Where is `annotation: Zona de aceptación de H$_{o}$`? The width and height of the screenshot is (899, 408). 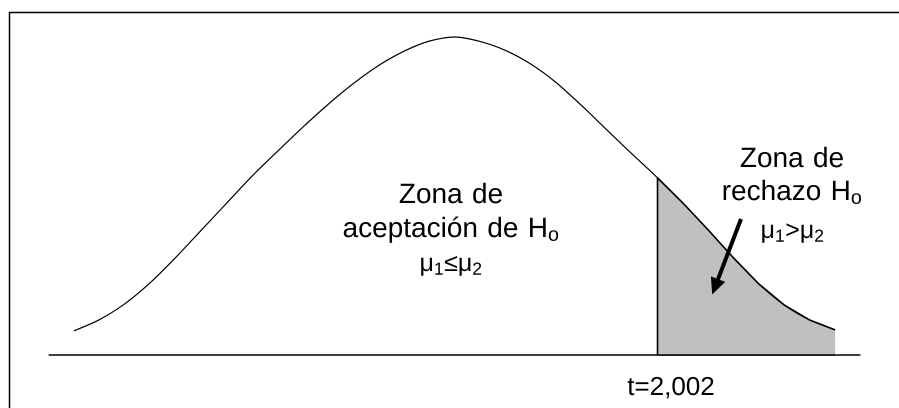 annotation: Zona de aceptación de H$_{o}$ is located at coordinates (451, 212).